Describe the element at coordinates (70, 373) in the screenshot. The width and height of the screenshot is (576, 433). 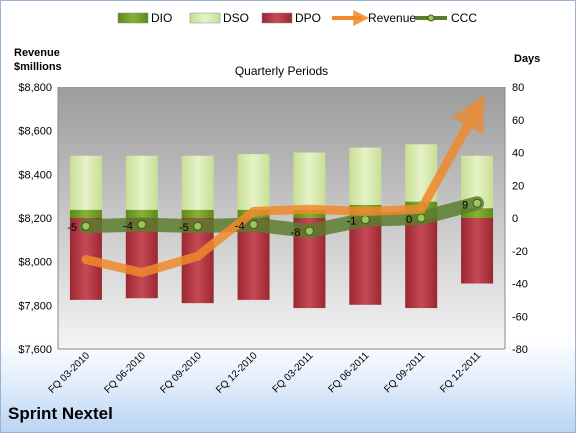
I see `x-tick-label: FQ 03-2010` at that location.